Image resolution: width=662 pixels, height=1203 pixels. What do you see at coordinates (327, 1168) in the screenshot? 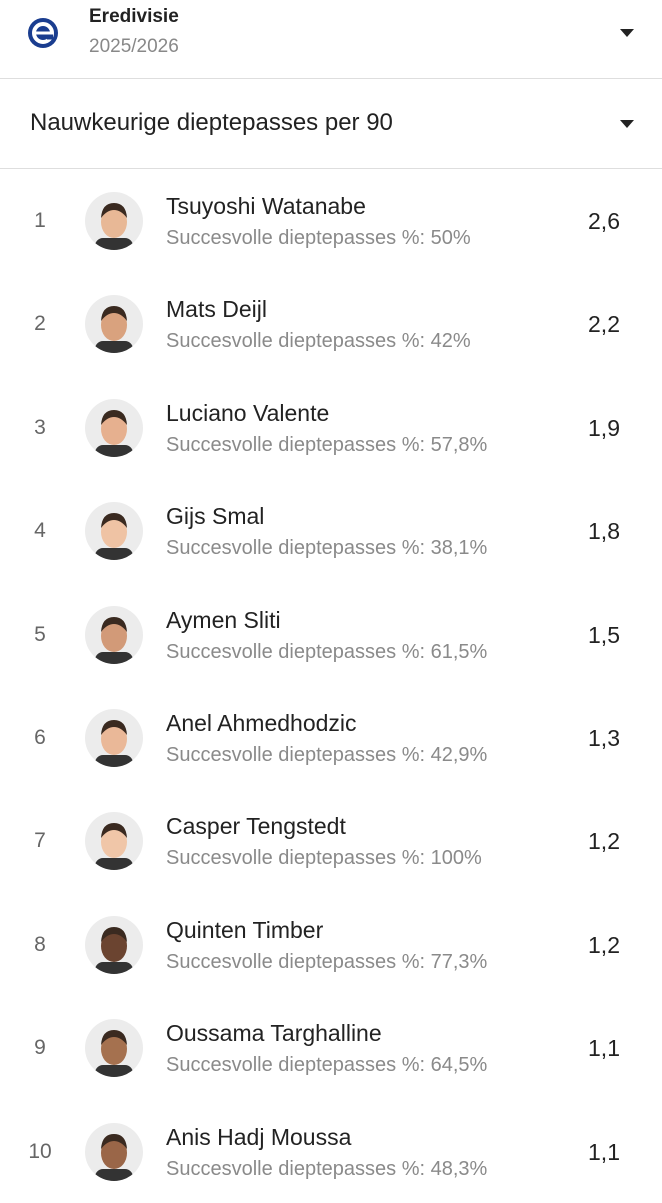
I see `player-detail: Succesvolle dieptepasses %: 48,3%` at bounding box center [327, 1168].